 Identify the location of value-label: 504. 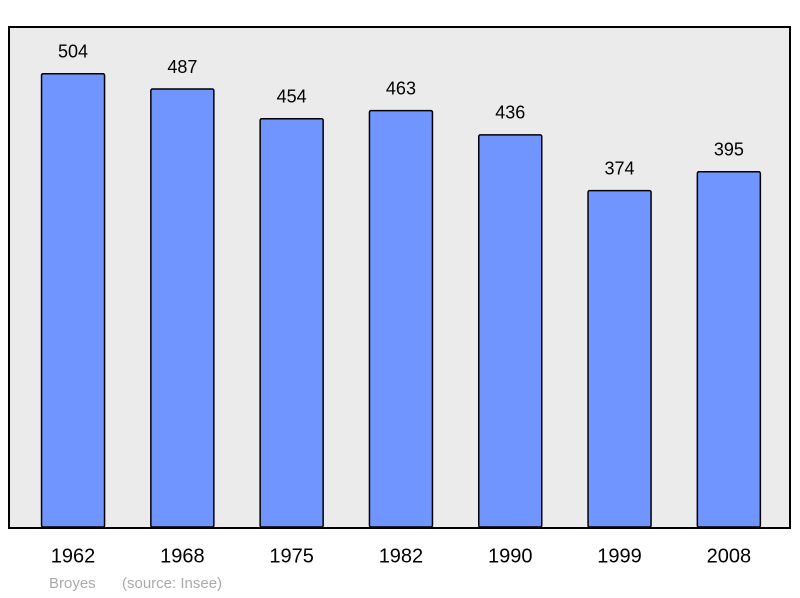
(73, 52).